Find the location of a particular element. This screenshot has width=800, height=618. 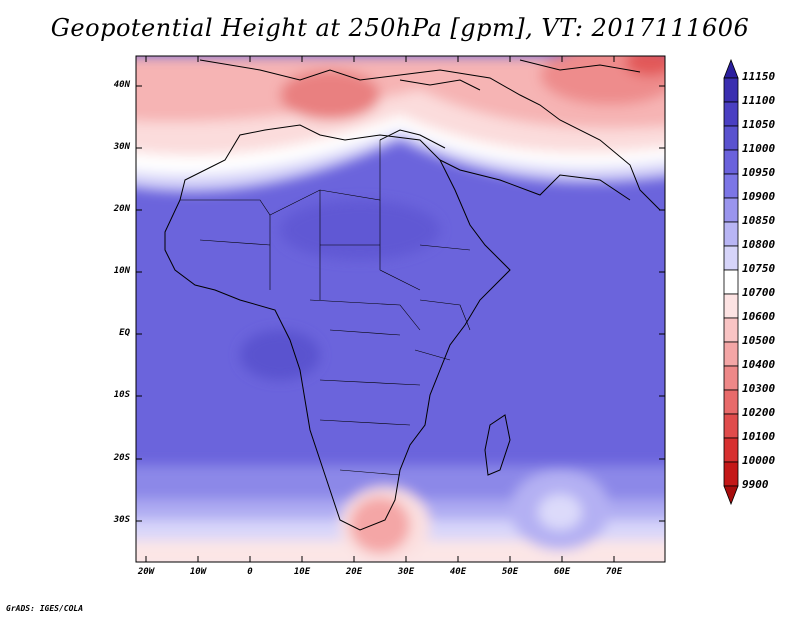

colorbar-label: 10000 is located at coordinates (759, 460).